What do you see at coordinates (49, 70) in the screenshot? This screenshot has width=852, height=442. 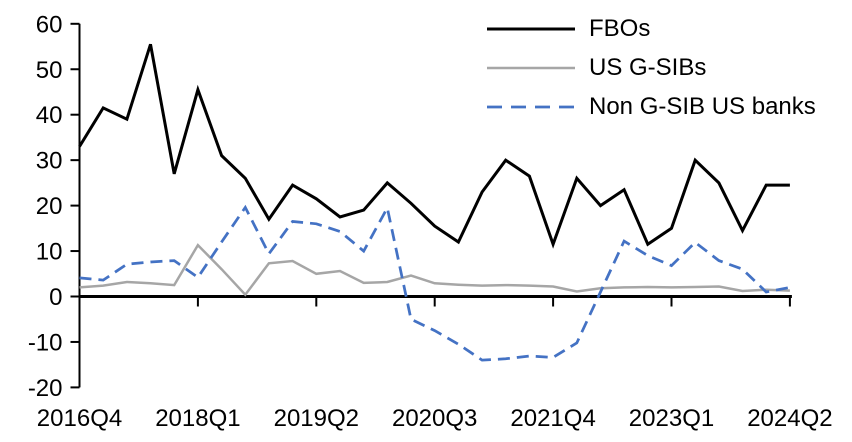 I see `y-axis-tick-label: 50` at bounding box center [49, 70].